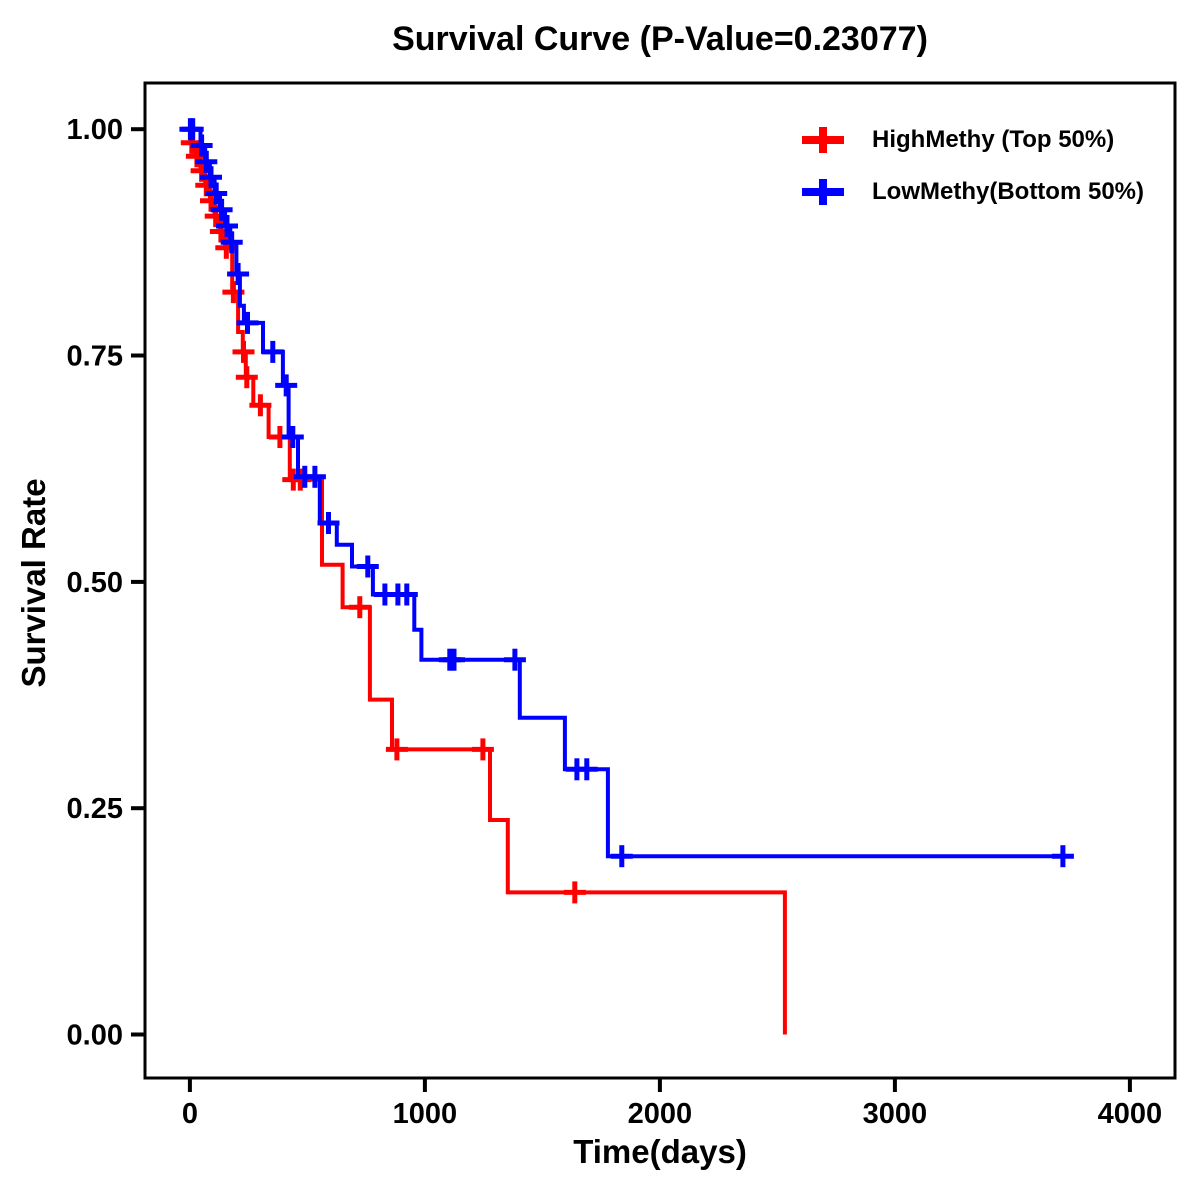  Describe the element at coordinates (993, 139) in the screenshot. I see `legend-label-highmethy: HighMethy (Top 50%)` at that location.